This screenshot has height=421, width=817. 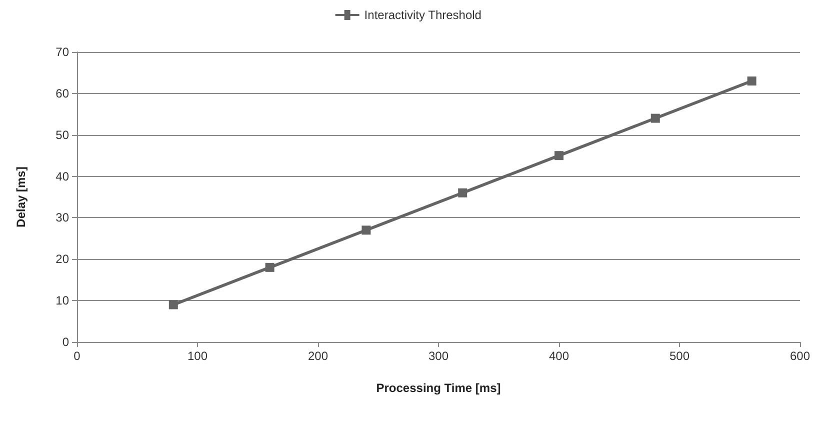 I want to click on x-tick-label: 600, so click(x=800, y=356).